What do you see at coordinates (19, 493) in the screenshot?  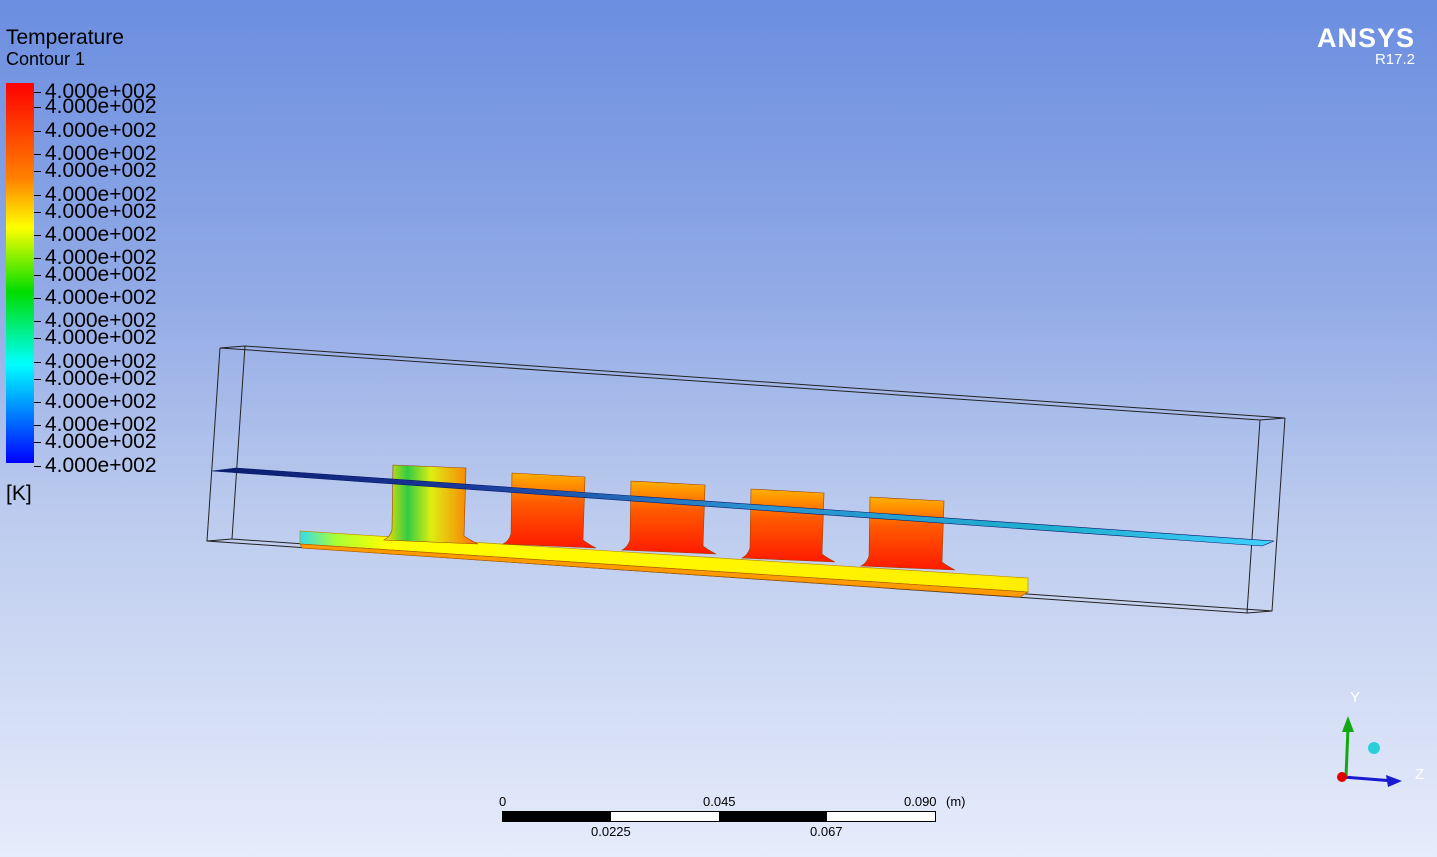 I see `legend-unit: [K]` at bounding box center [19, 493].